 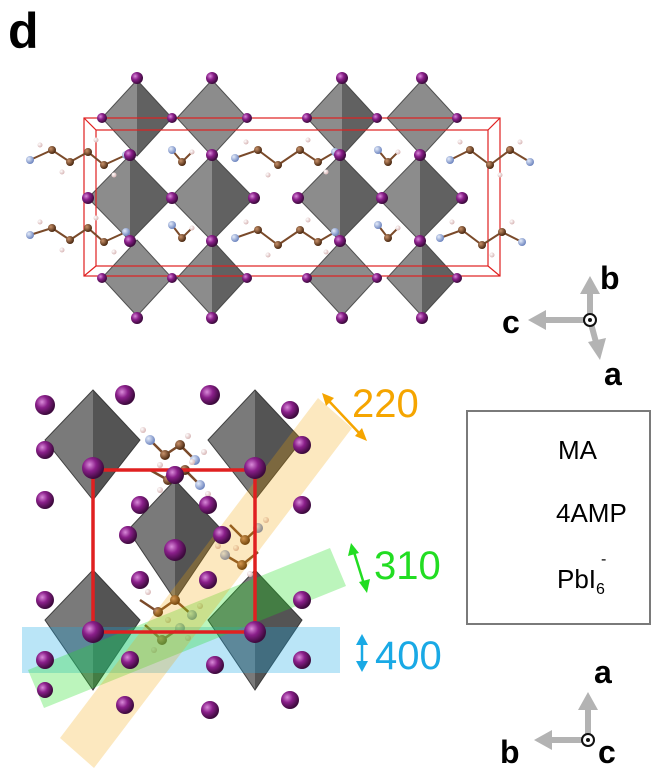 I want to click on bottom-axis-b-label: b, so click(x=510, y=752).